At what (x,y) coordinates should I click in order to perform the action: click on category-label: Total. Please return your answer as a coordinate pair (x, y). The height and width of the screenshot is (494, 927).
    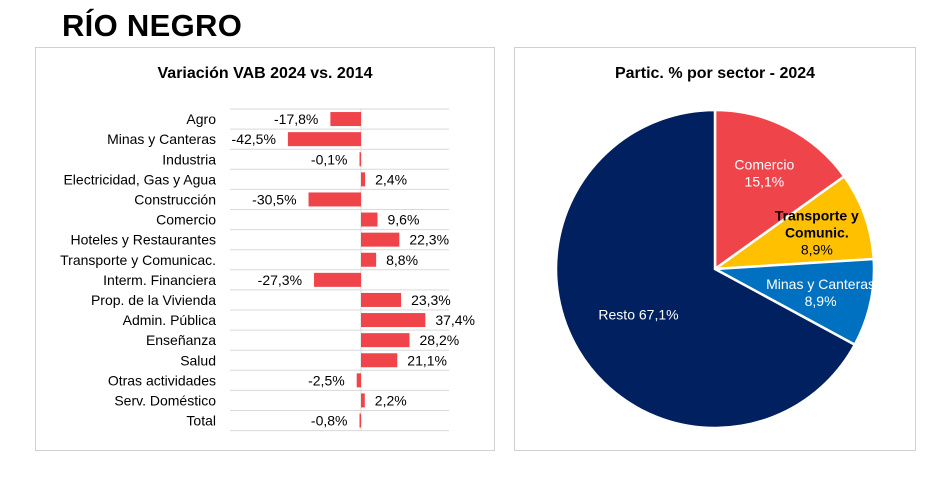
    Looking at the image, I should click on (201, 421).